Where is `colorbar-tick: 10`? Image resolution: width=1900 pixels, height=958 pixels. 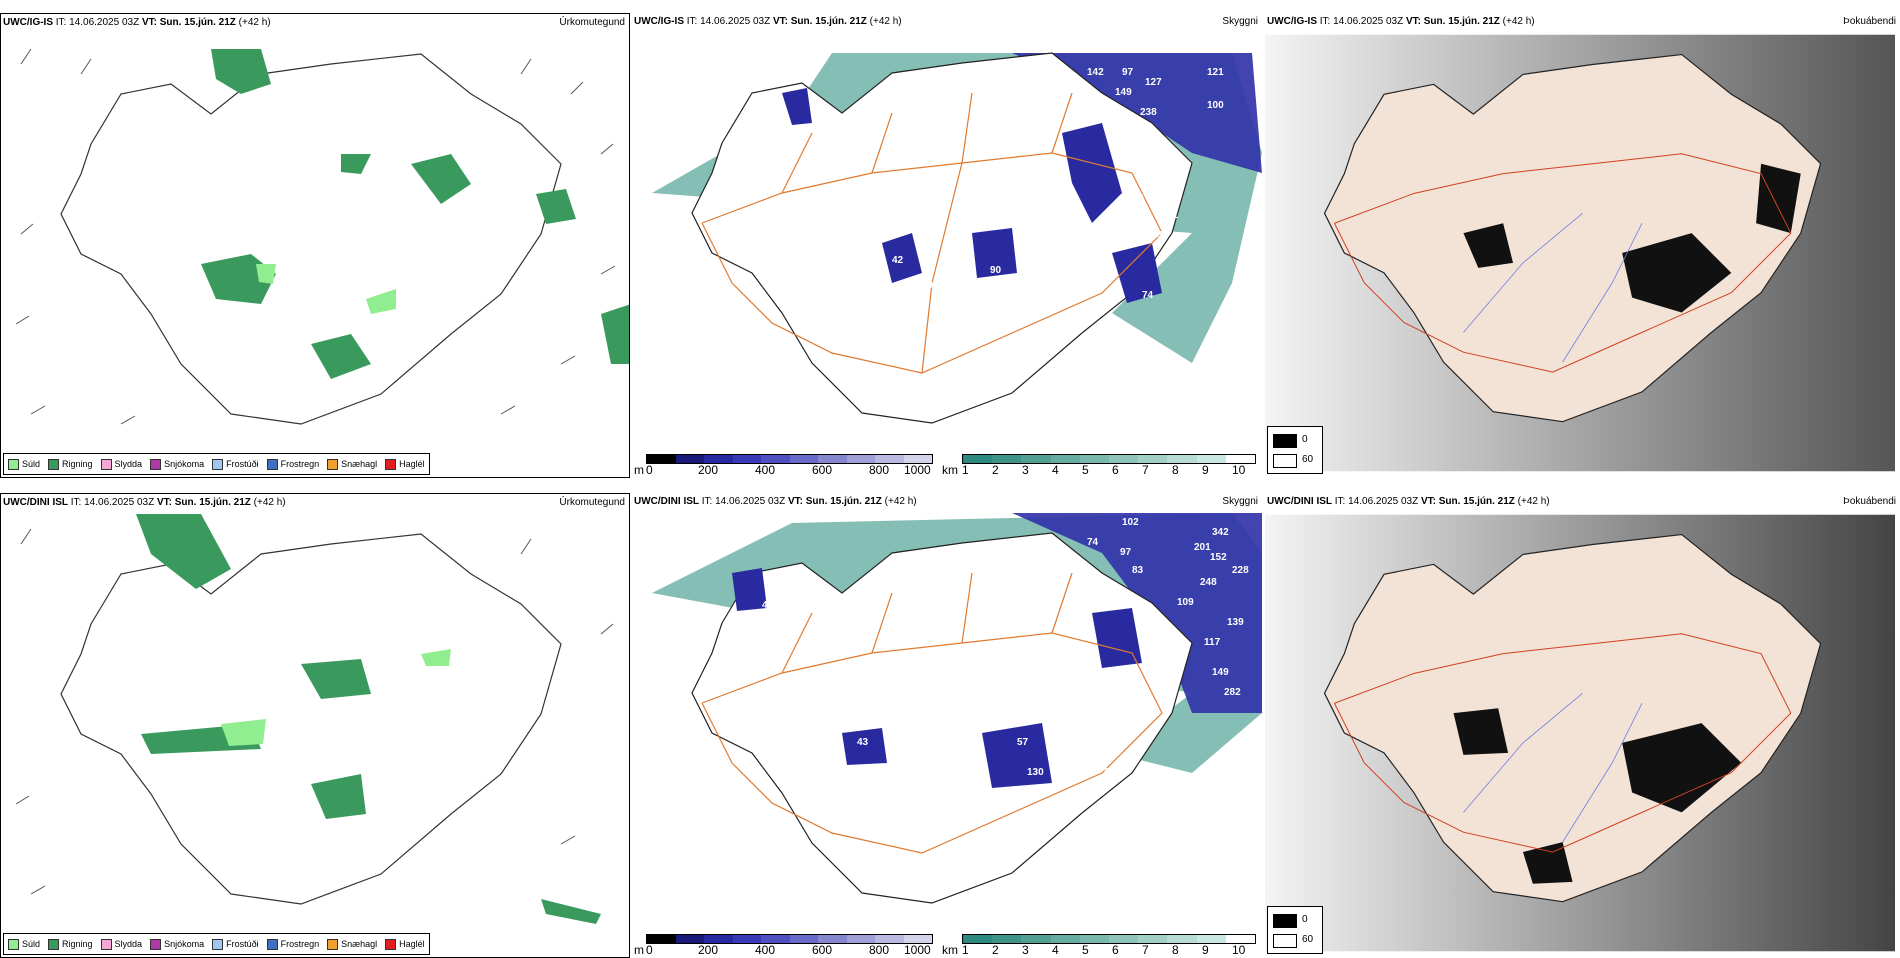
colorbar-tick: 10 is located at coordinates (1239, 950).